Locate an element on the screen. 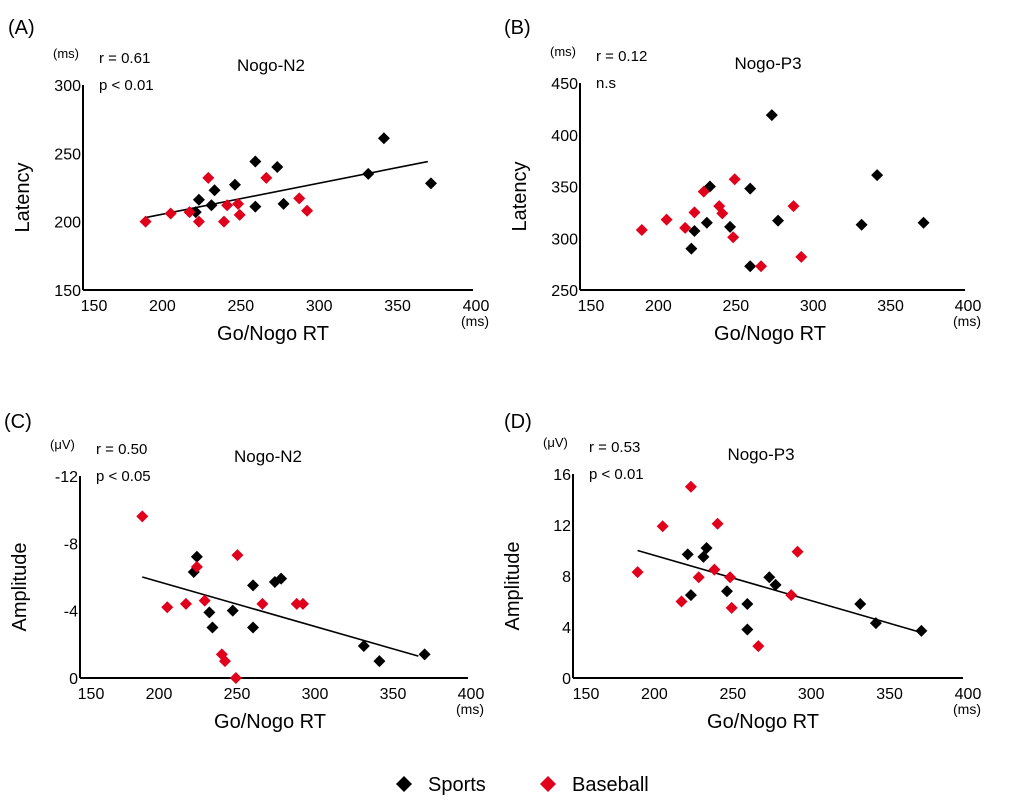 This screenshot has height=803, width=1015. series-baseball is located at coordinates (721, 223).